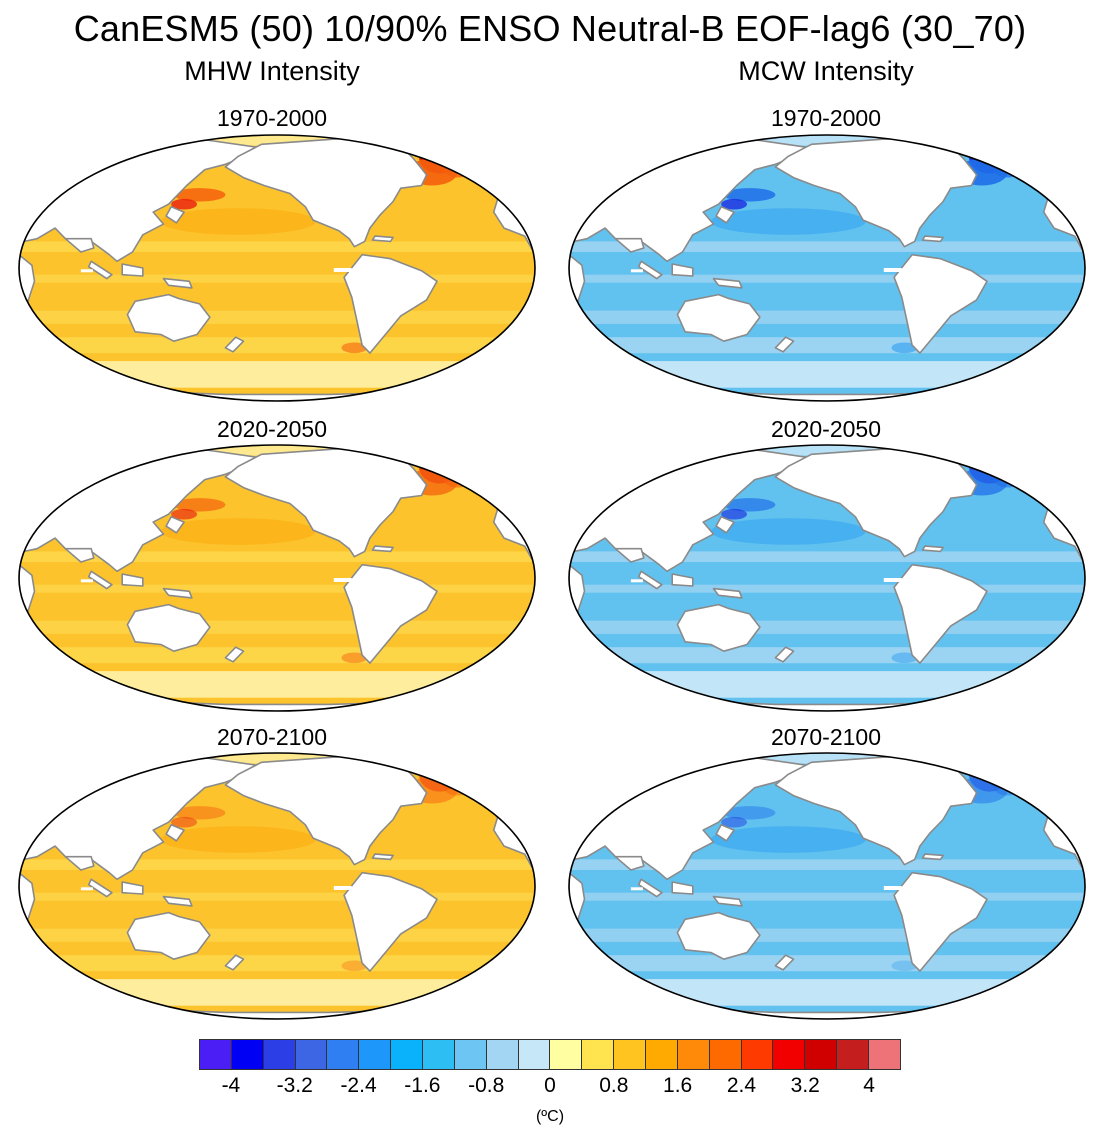 Image resolution: width=1100 pixels, height=1140 pixels. I want to click on colorbar-tick-label: 0, so click(550, 1085).